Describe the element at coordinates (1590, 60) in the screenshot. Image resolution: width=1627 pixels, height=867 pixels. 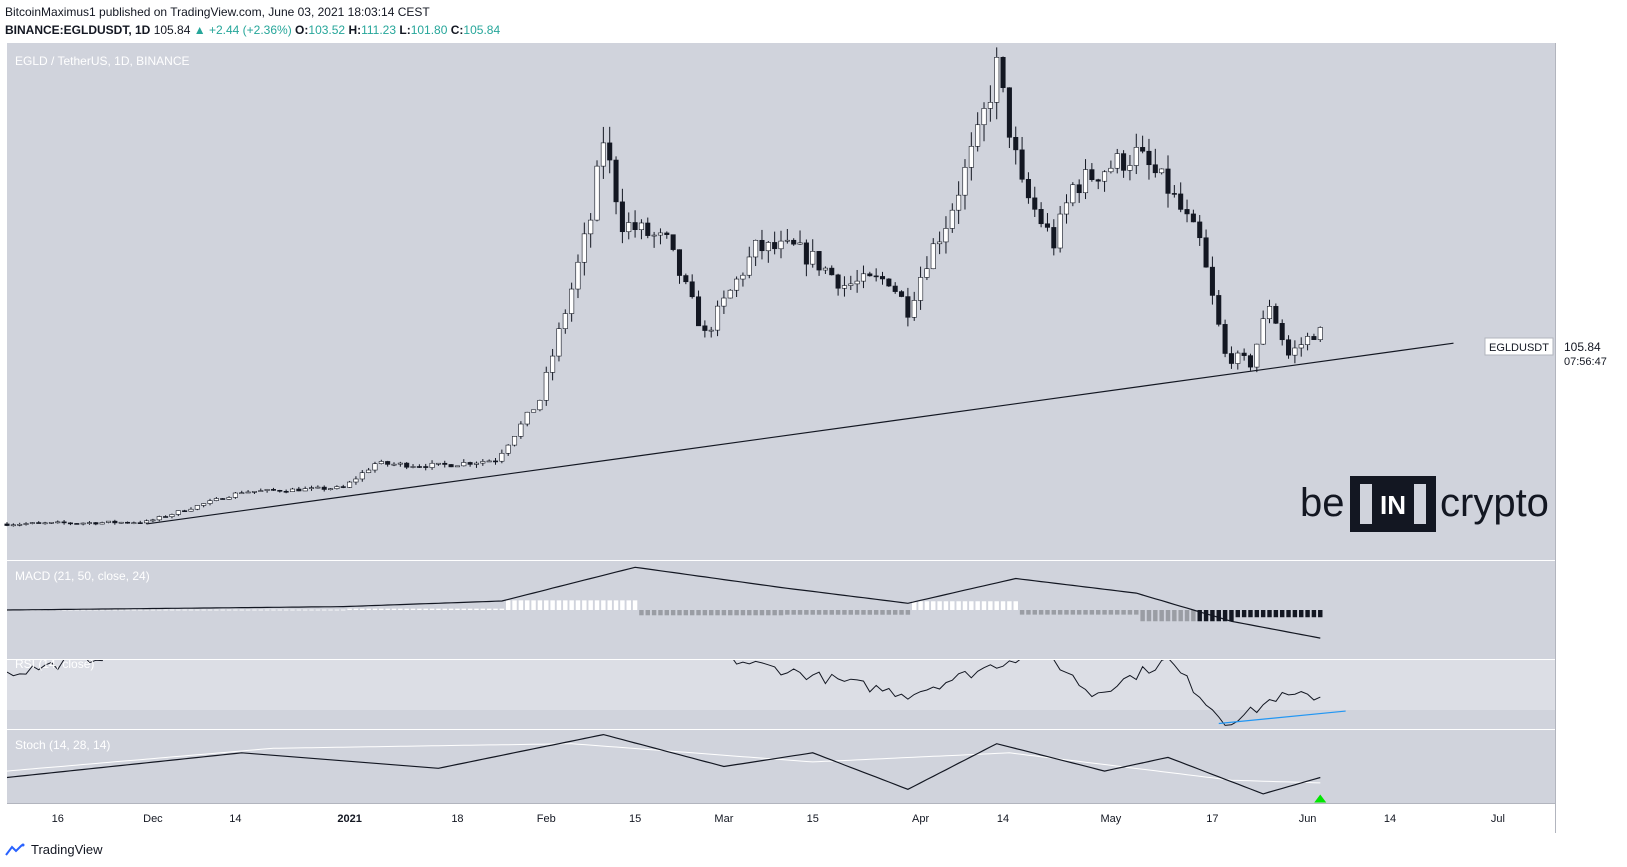
I see `axis-unit-label: USDT` at that location.